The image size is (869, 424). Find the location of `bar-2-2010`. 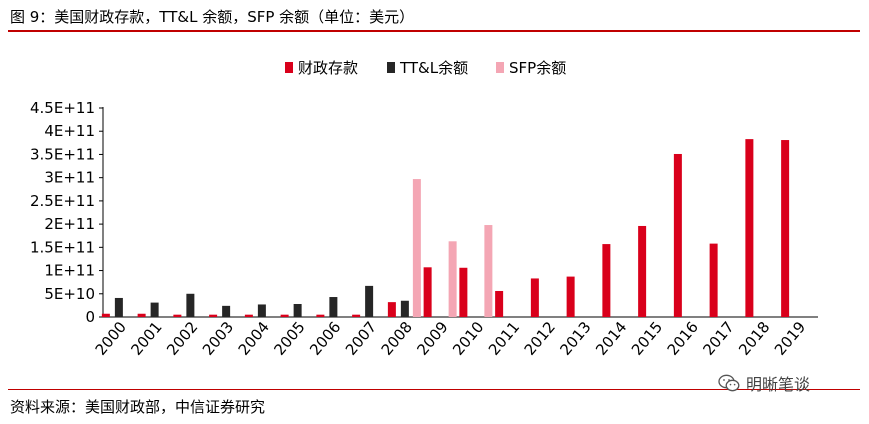

bar-2-2010 is located at coordinates (488, 271).